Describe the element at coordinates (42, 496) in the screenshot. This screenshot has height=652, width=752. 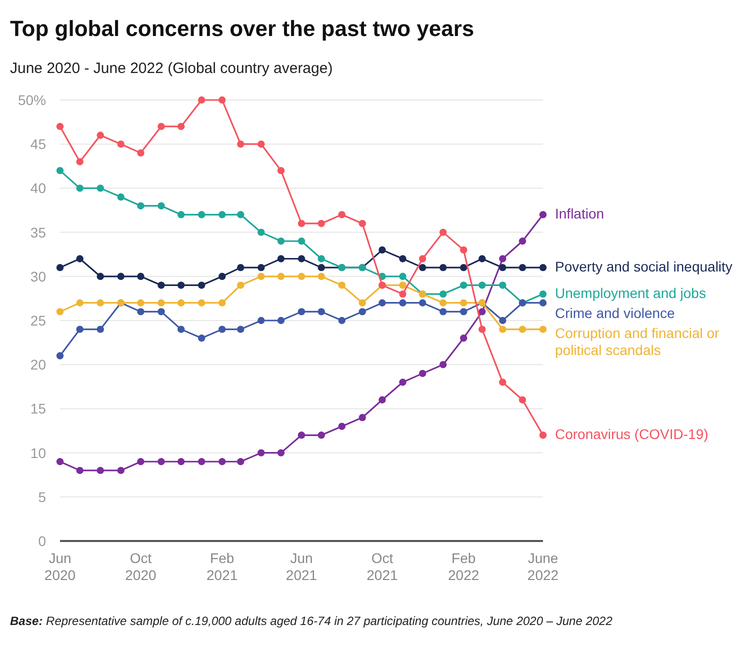
I see `y-tick-label: 5` at that location.